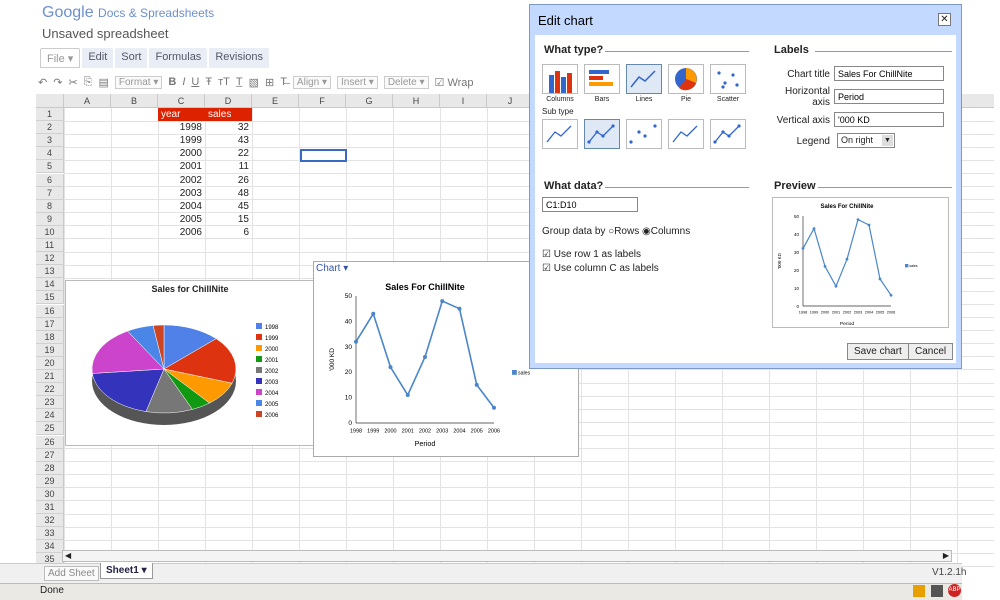 This screenshot has width=1000, height=600. I want to click on cell-sales: 43, so click(243, 141).